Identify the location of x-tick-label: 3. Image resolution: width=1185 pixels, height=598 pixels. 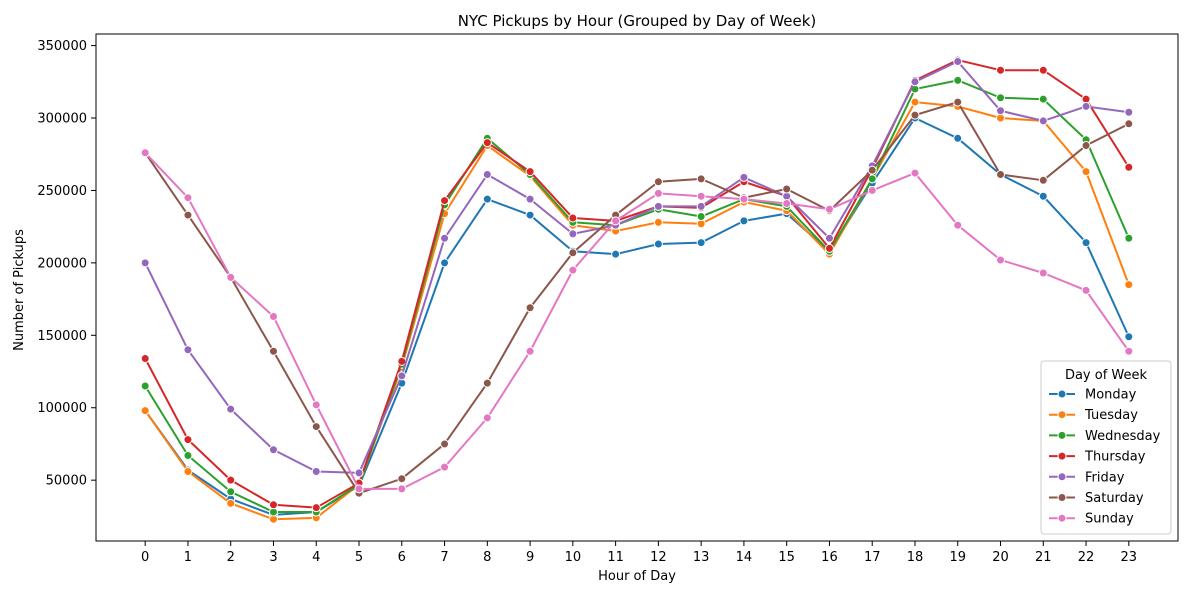
(273, 557).